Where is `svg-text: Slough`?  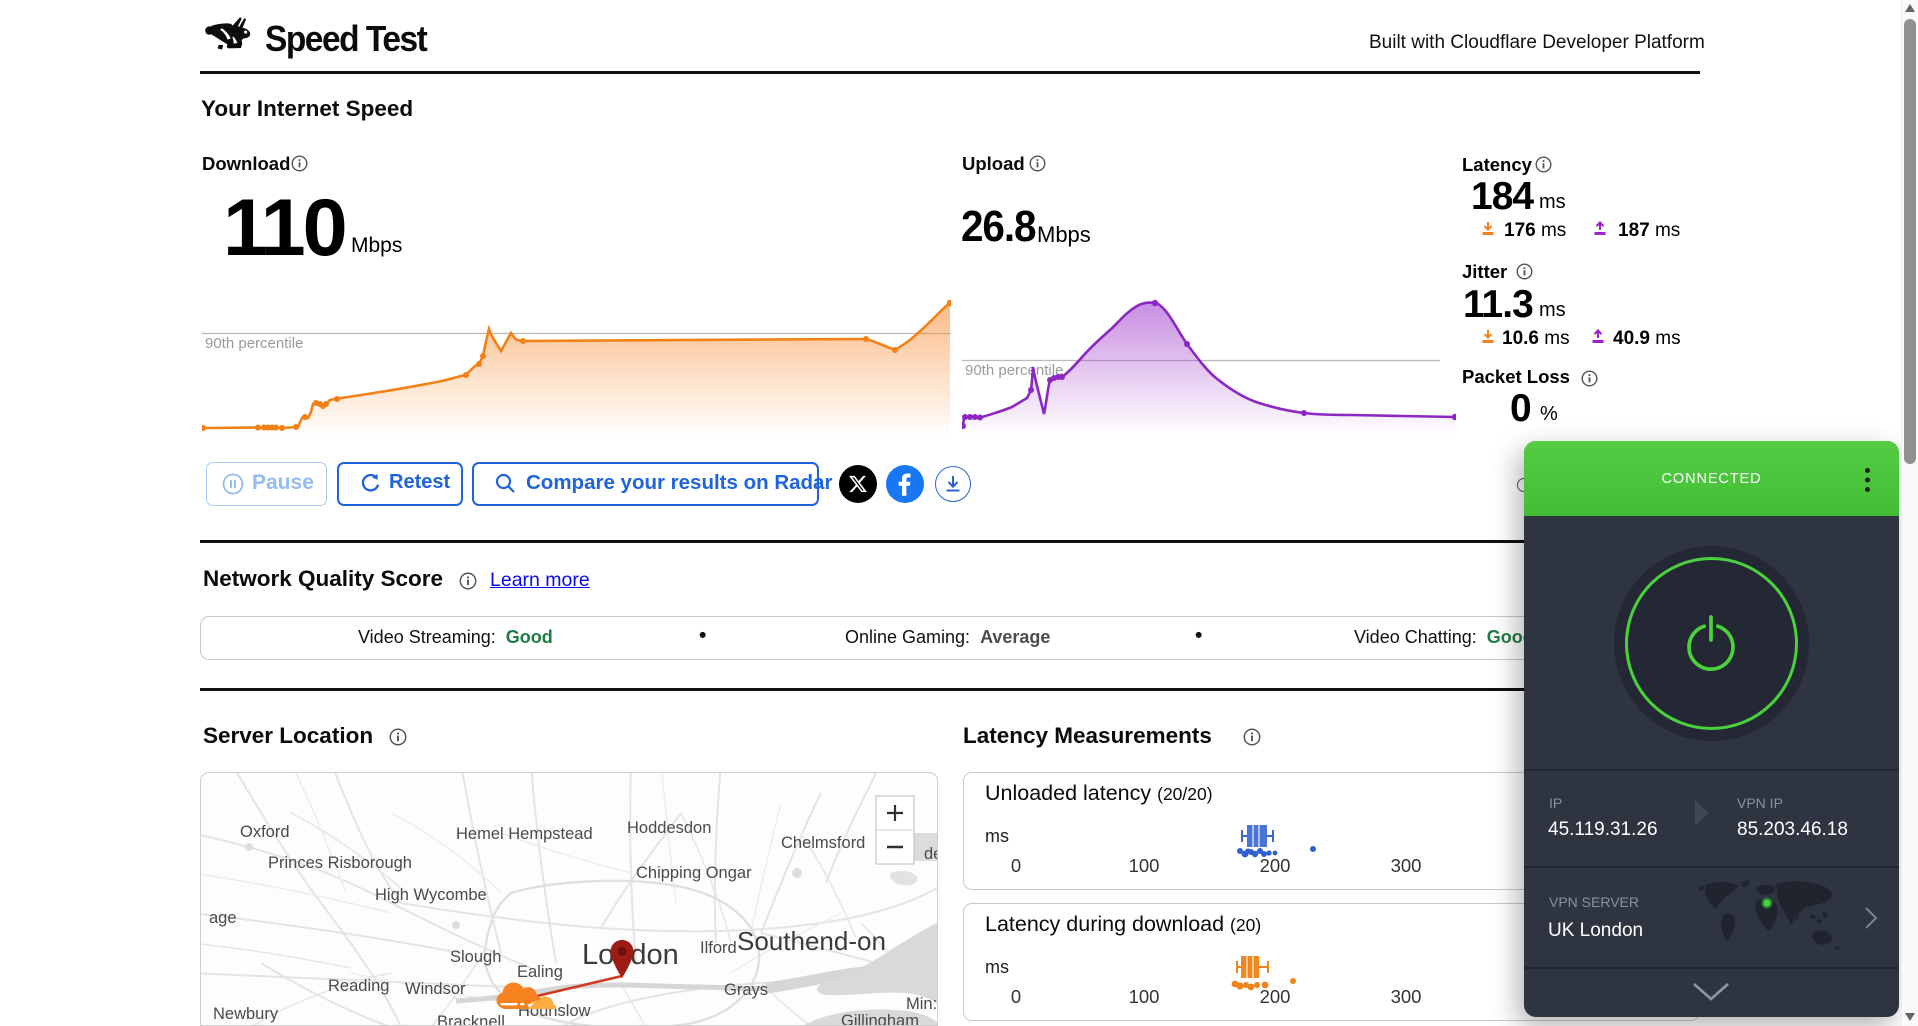
svg-text: Slough is located at coordinates (475, 957).